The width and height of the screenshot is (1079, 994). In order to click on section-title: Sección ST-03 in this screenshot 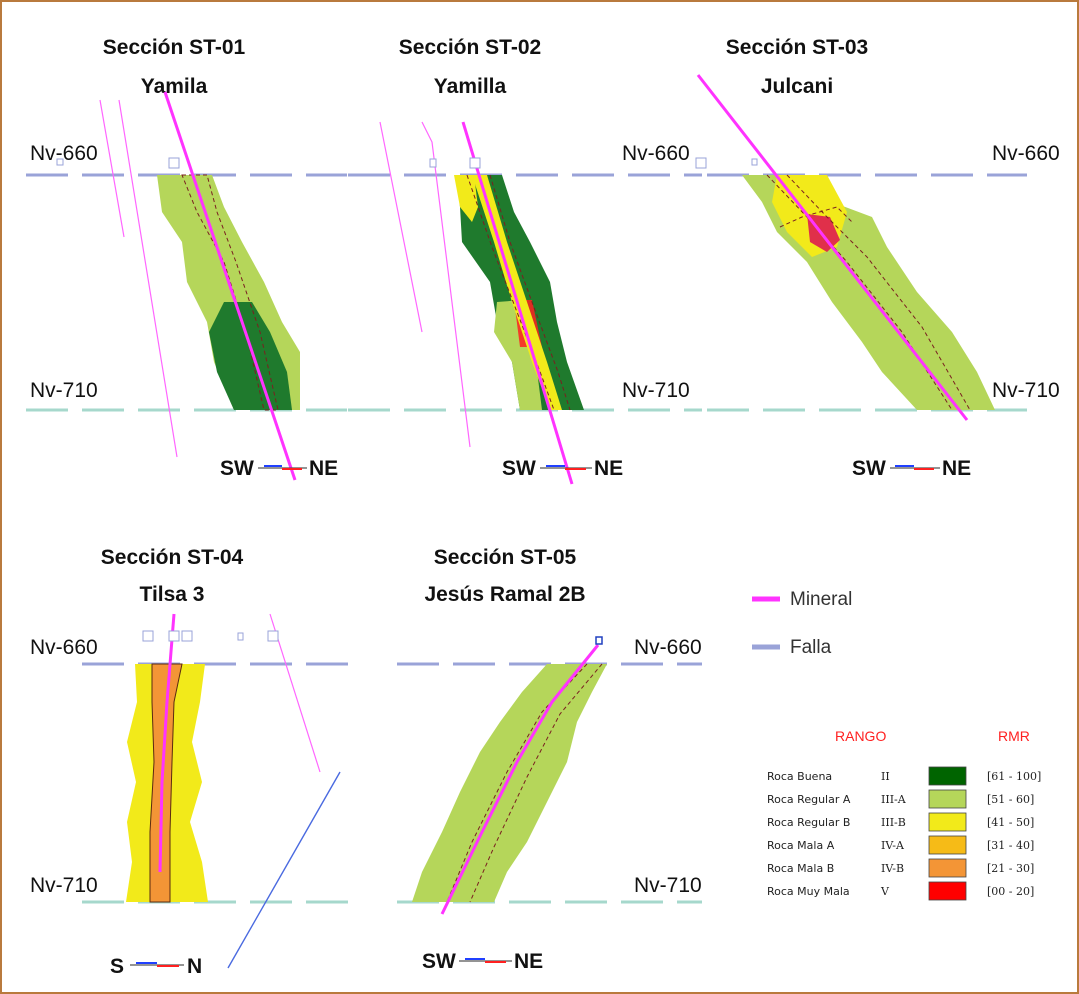, I will do `click(797, 47)`.